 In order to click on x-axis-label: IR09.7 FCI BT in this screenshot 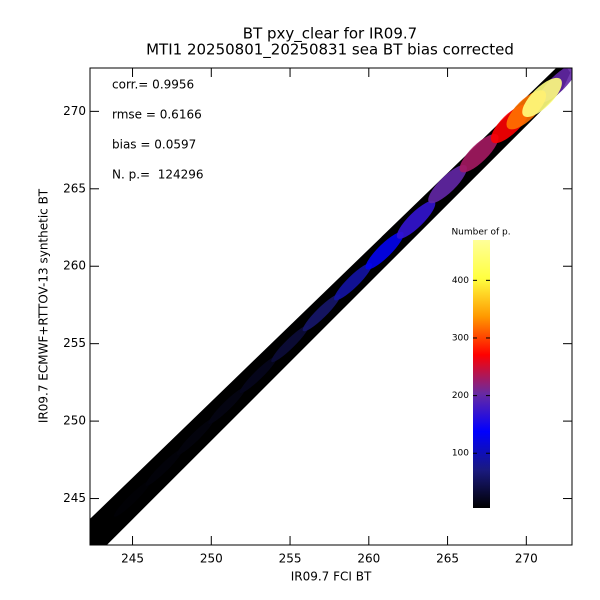, I will do `click(331, 577)`.